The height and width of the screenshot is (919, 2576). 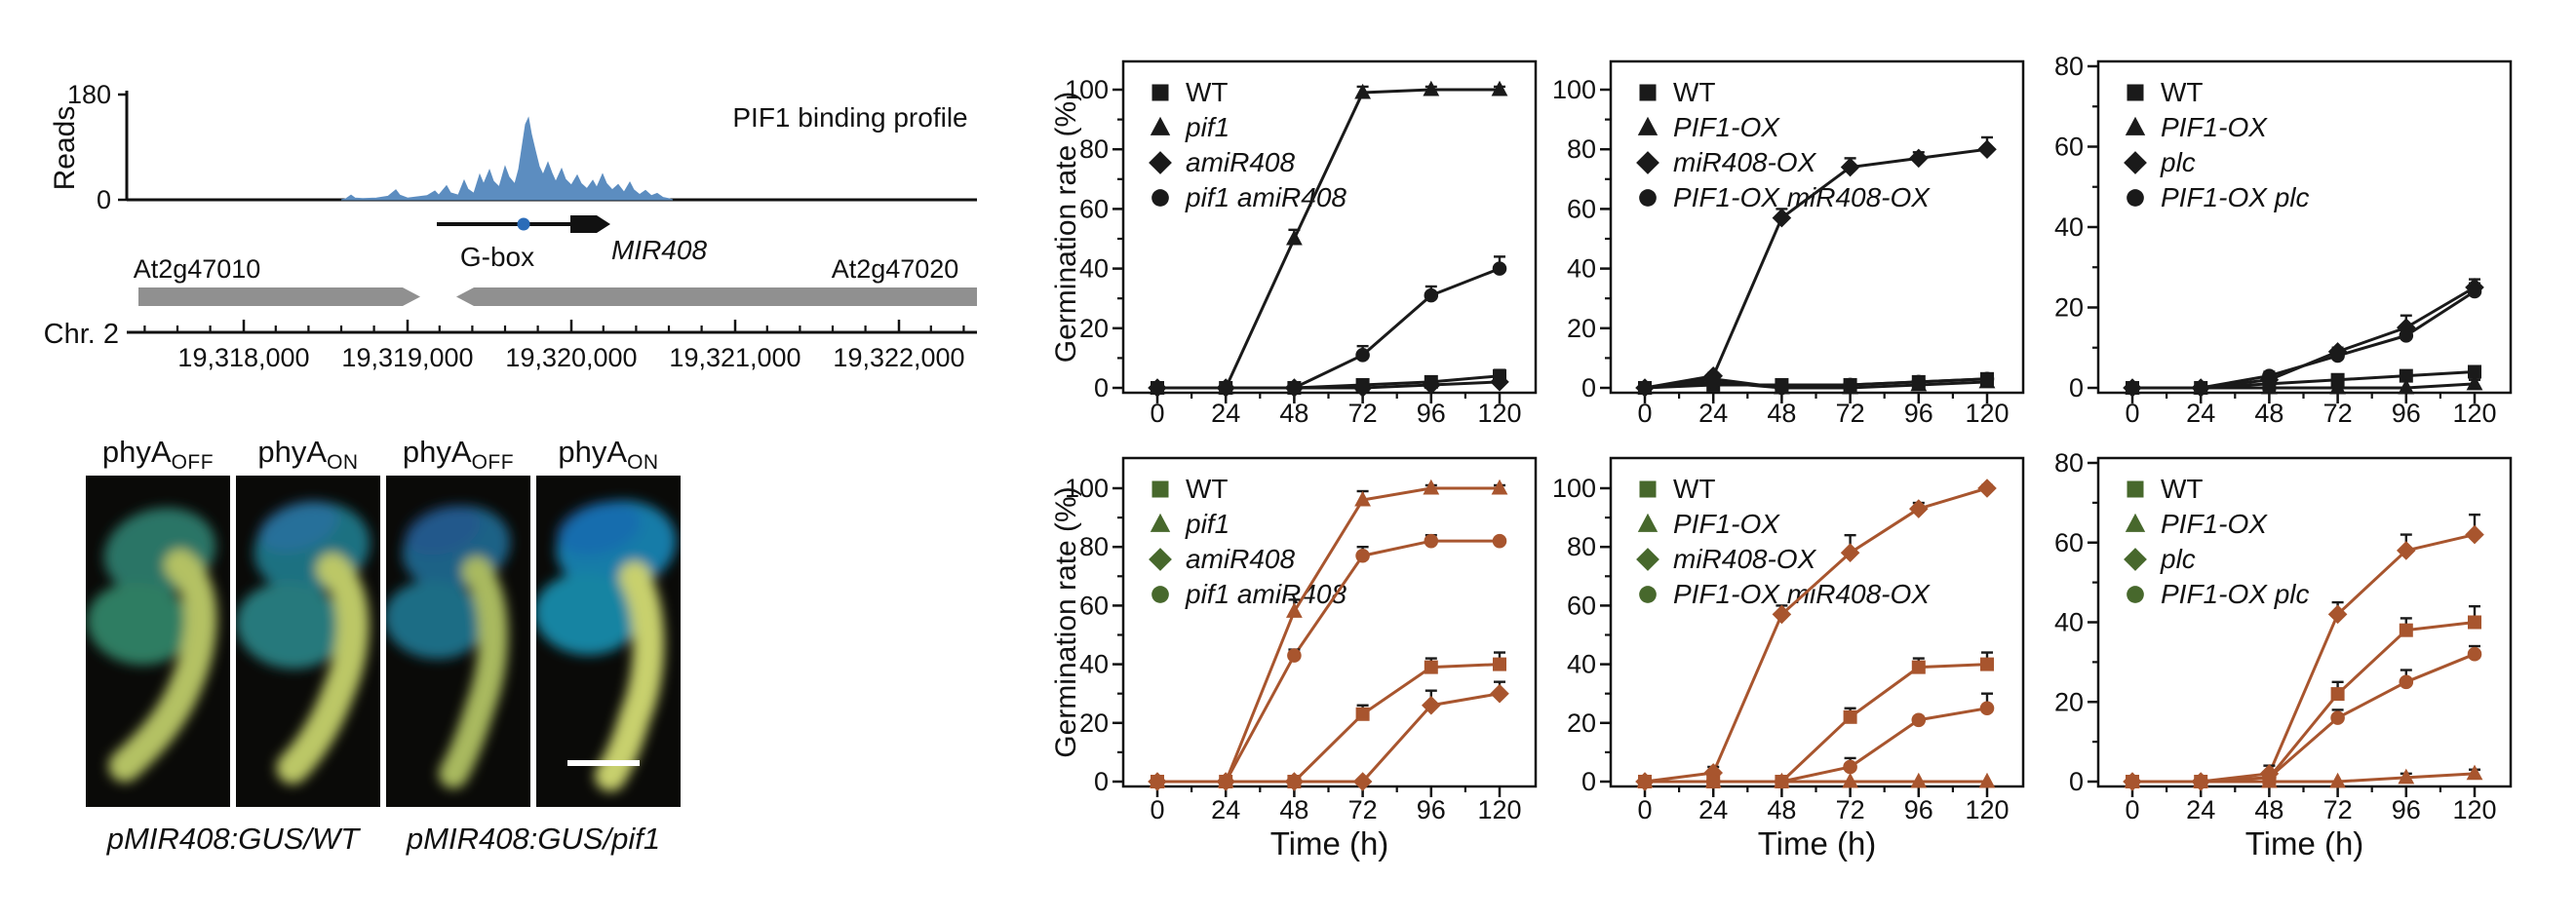 I want to click on mir408-gene-arrow, so click(x=590, y=224).